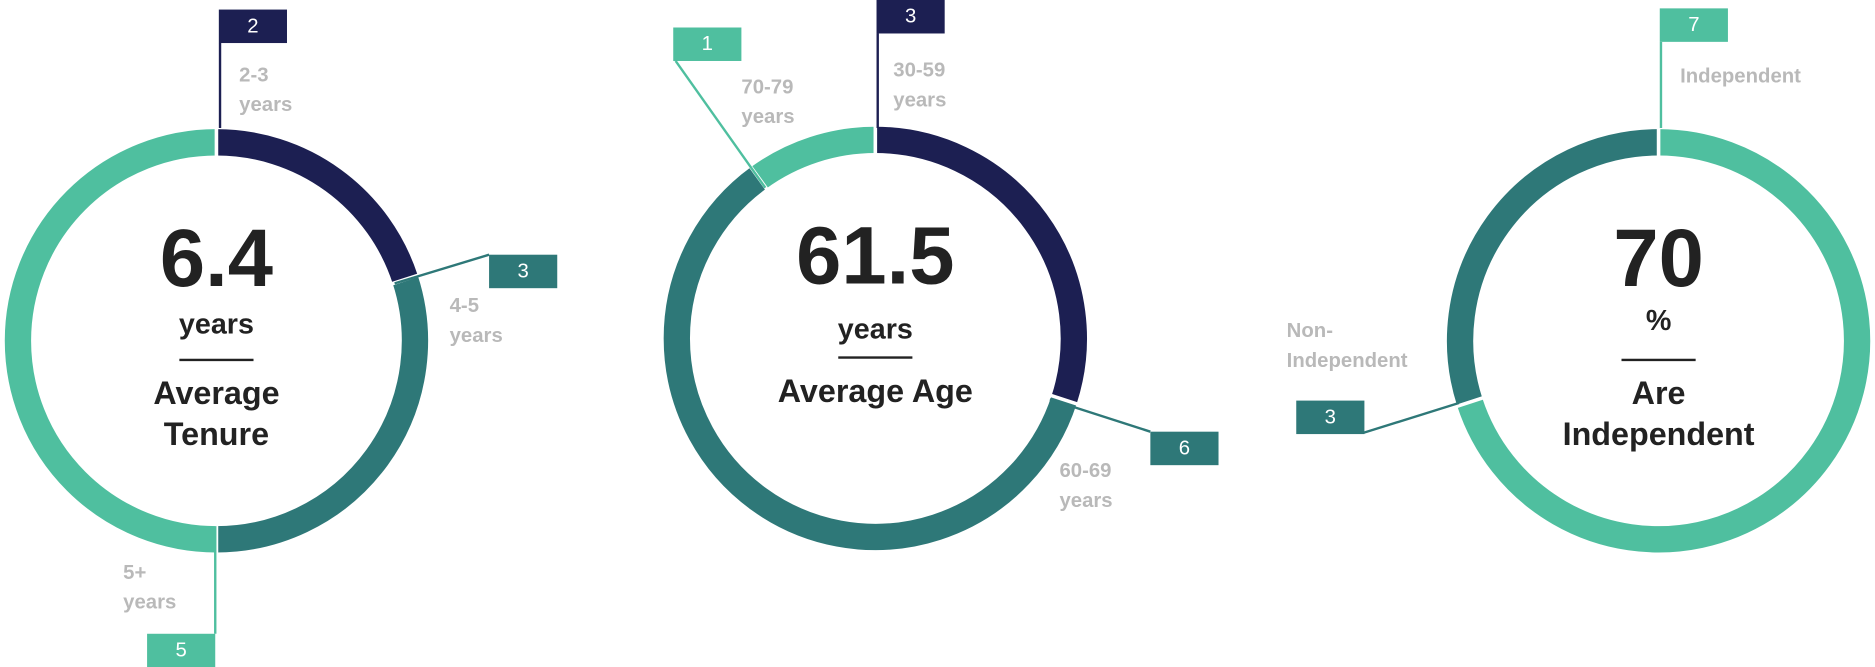 The width and height of the screenshot is (1875, 667). What do you see at coordinates (216, 414) in the screenshot?
I see `center-label: Average Tenure` at bounding box center [216, 414].